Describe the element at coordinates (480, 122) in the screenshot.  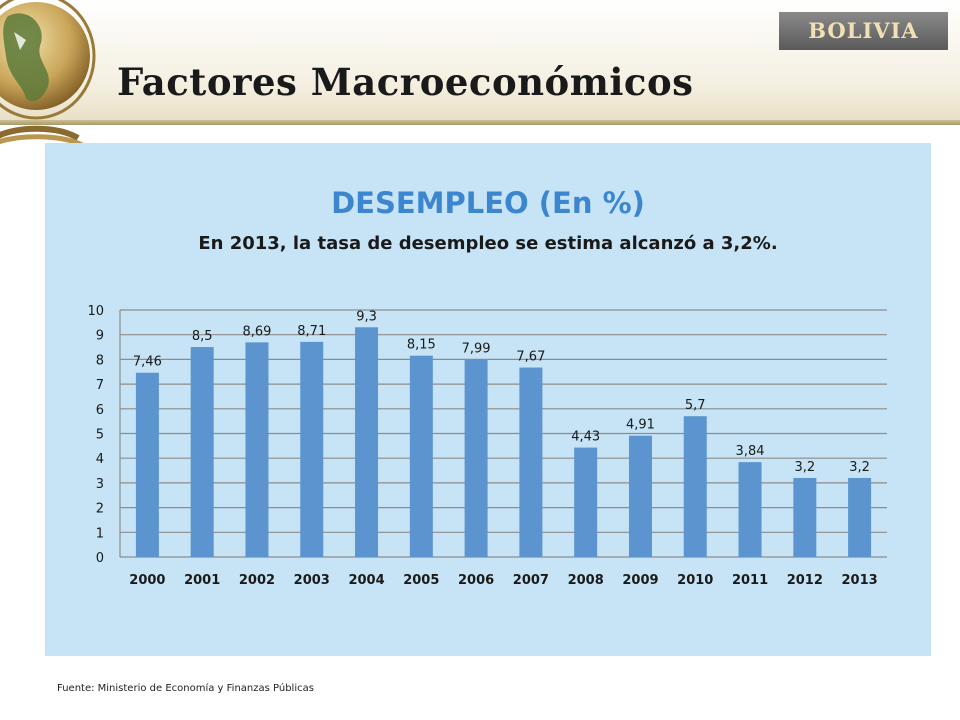
I see `header-divider` at that location.